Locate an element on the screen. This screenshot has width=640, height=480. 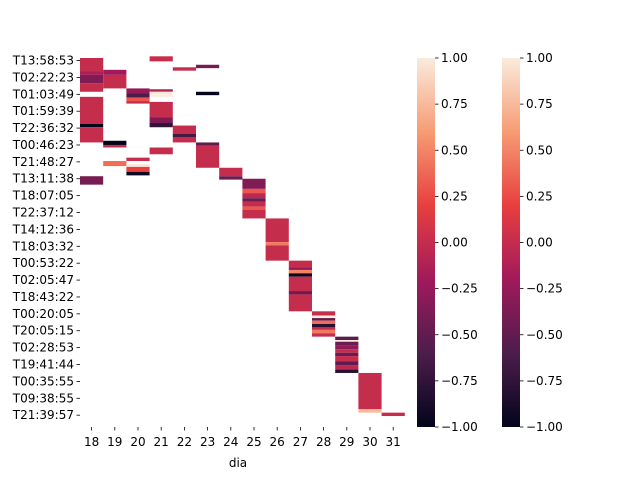
y-tick-label: T19:41:44 is located at coordinates (43, 365).